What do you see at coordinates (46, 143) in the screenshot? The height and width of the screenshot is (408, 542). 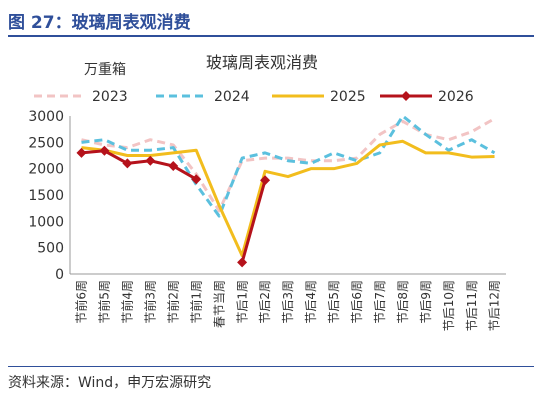 I see `y-tick-label: 2500` at bounding box center [46, 143].